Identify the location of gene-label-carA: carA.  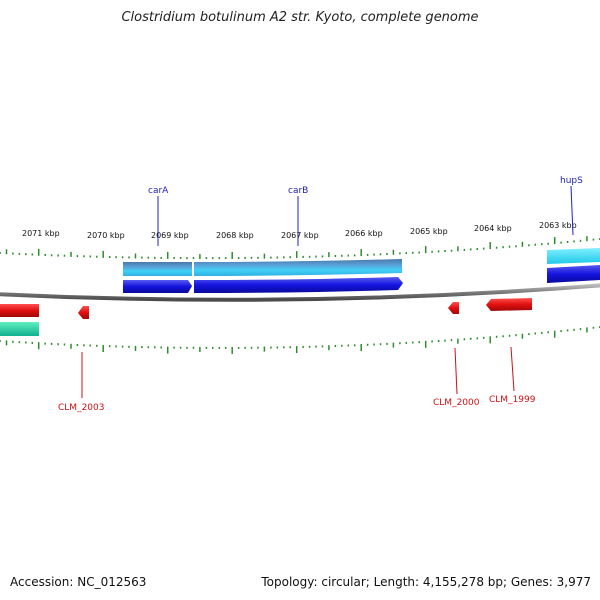
(158, 191).